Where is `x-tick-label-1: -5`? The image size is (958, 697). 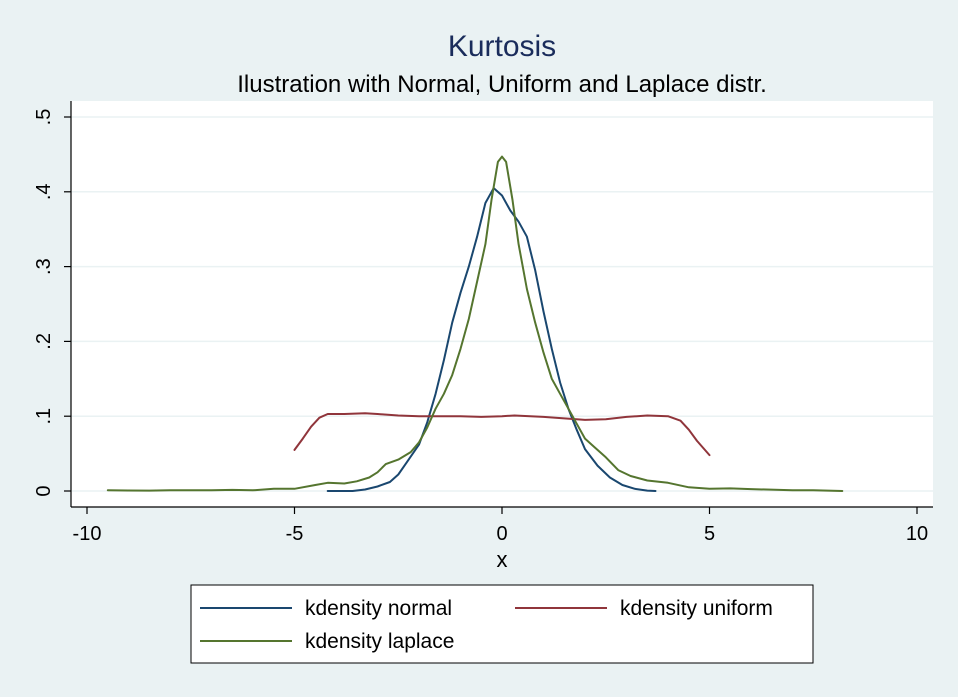 x-tick-label-1: -5 is located at coordinates (295, 534).